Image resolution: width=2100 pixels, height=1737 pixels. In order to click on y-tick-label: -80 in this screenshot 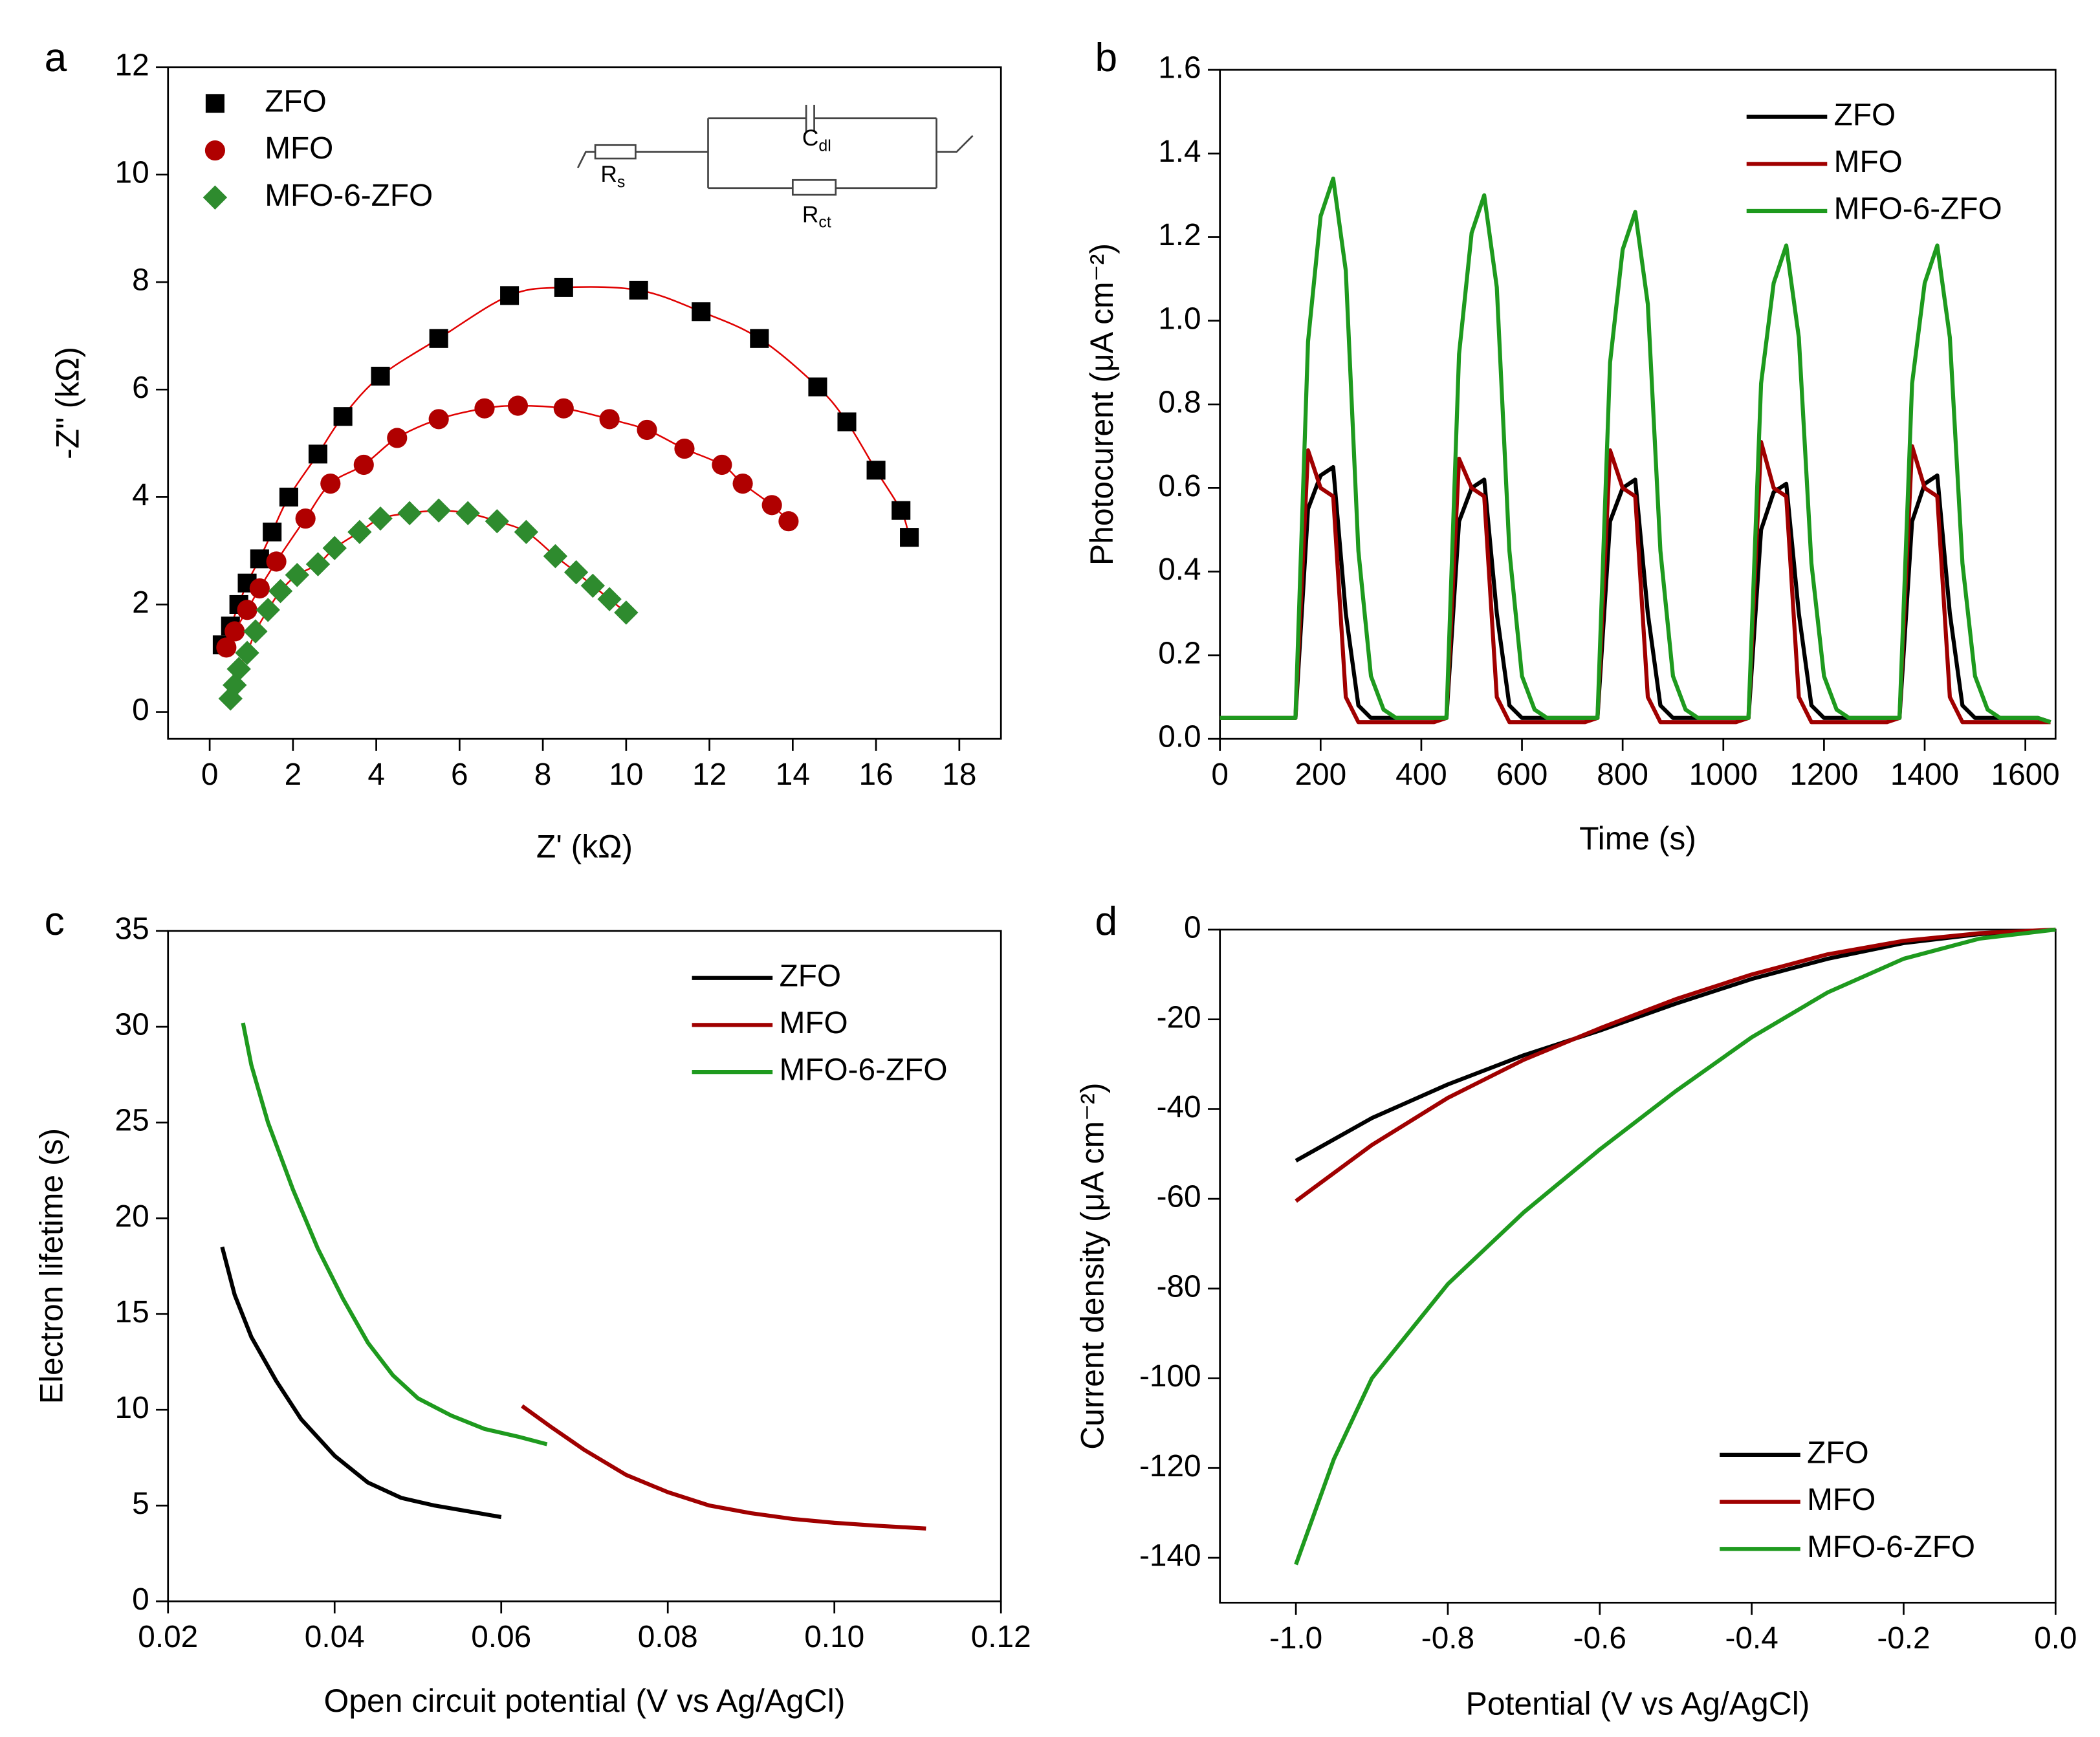, I will do `click(1179, 1287)`.